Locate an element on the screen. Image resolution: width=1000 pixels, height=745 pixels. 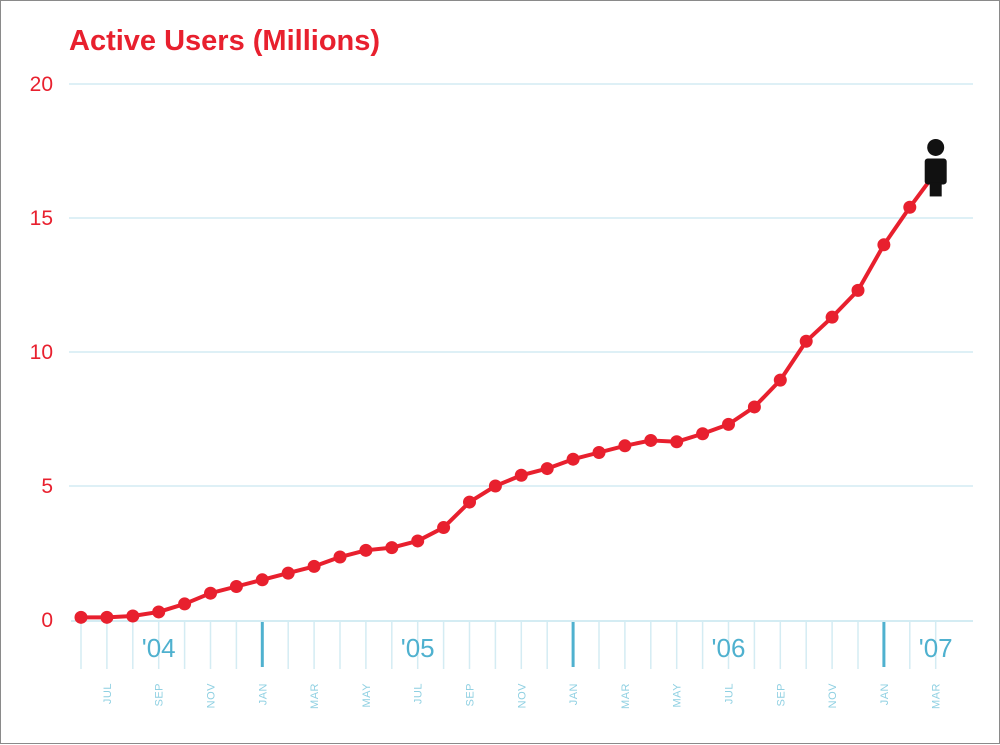
person-legs is located at coordinates (935, 189).